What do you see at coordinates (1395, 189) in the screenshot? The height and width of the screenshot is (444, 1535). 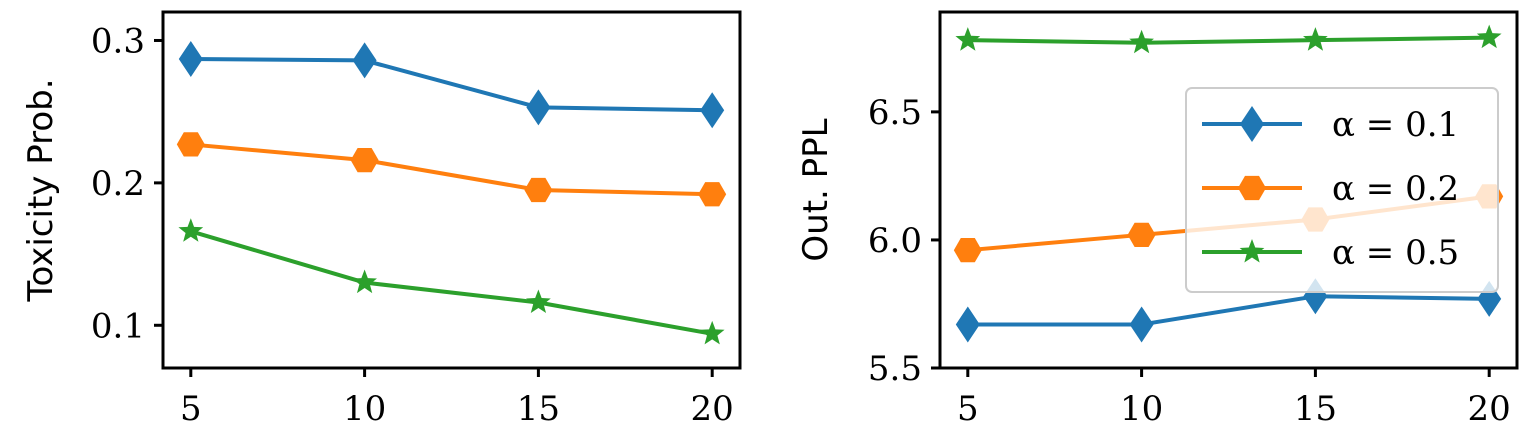 I see `legend-label-2: α = 0.2` at bounding box center [1395, 189].